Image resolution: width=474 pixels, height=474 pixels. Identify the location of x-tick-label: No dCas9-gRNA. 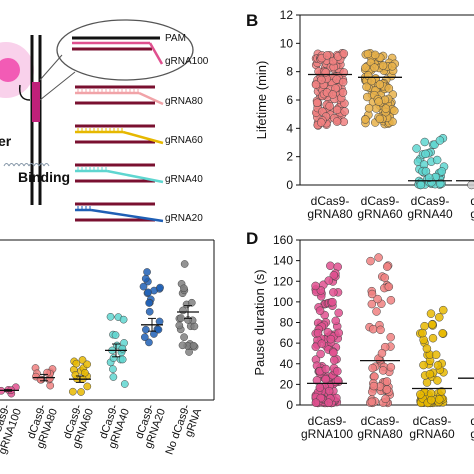
(184, 431).